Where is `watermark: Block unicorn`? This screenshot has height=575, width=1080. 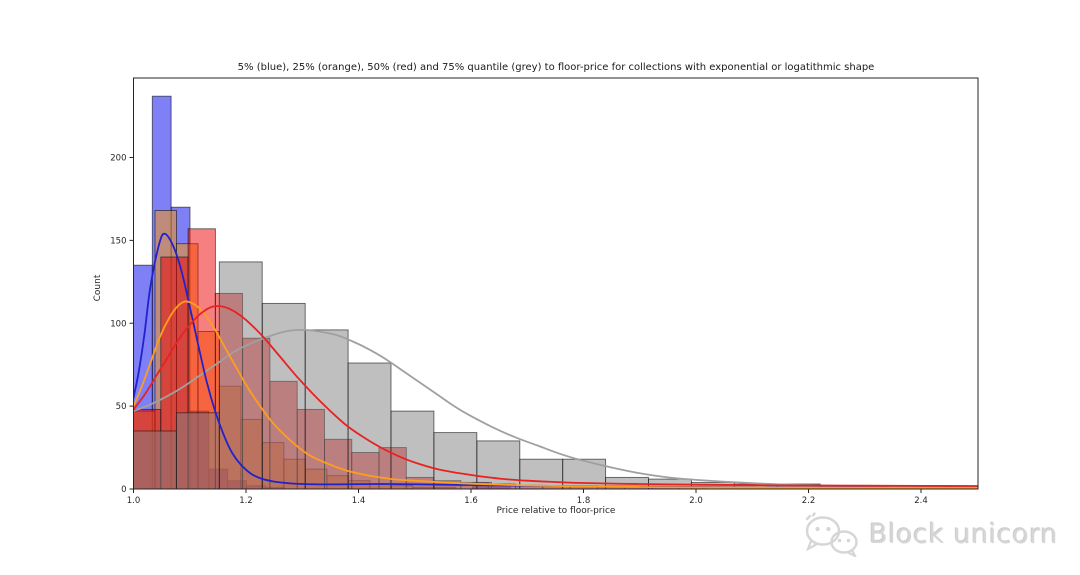
watermark: Block unicorn is located at coordinates (930, 534).